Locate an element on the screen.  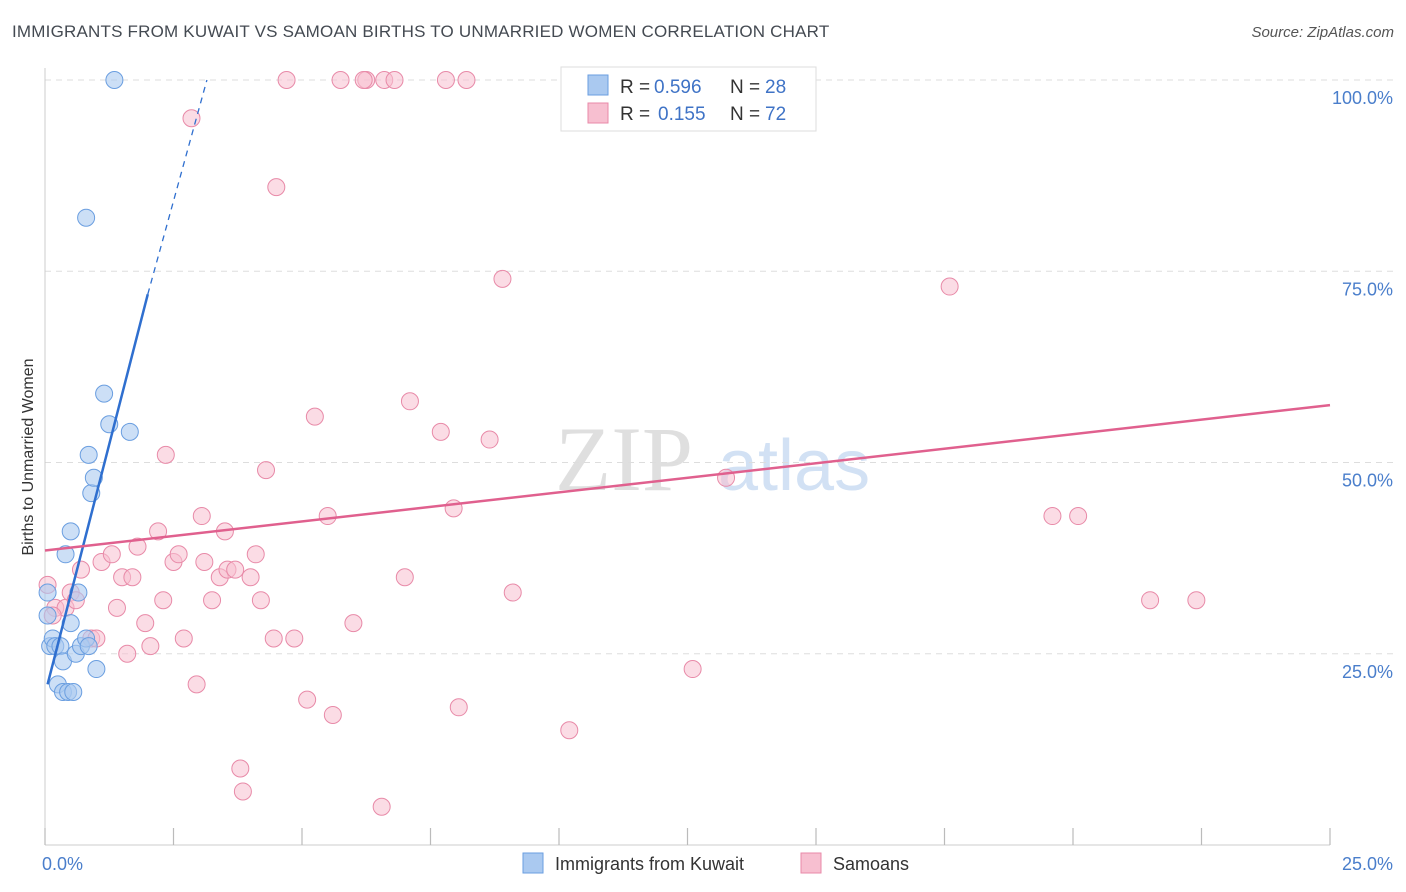
legend-r-label-samoans: R = is located at coordinates (635, 114).